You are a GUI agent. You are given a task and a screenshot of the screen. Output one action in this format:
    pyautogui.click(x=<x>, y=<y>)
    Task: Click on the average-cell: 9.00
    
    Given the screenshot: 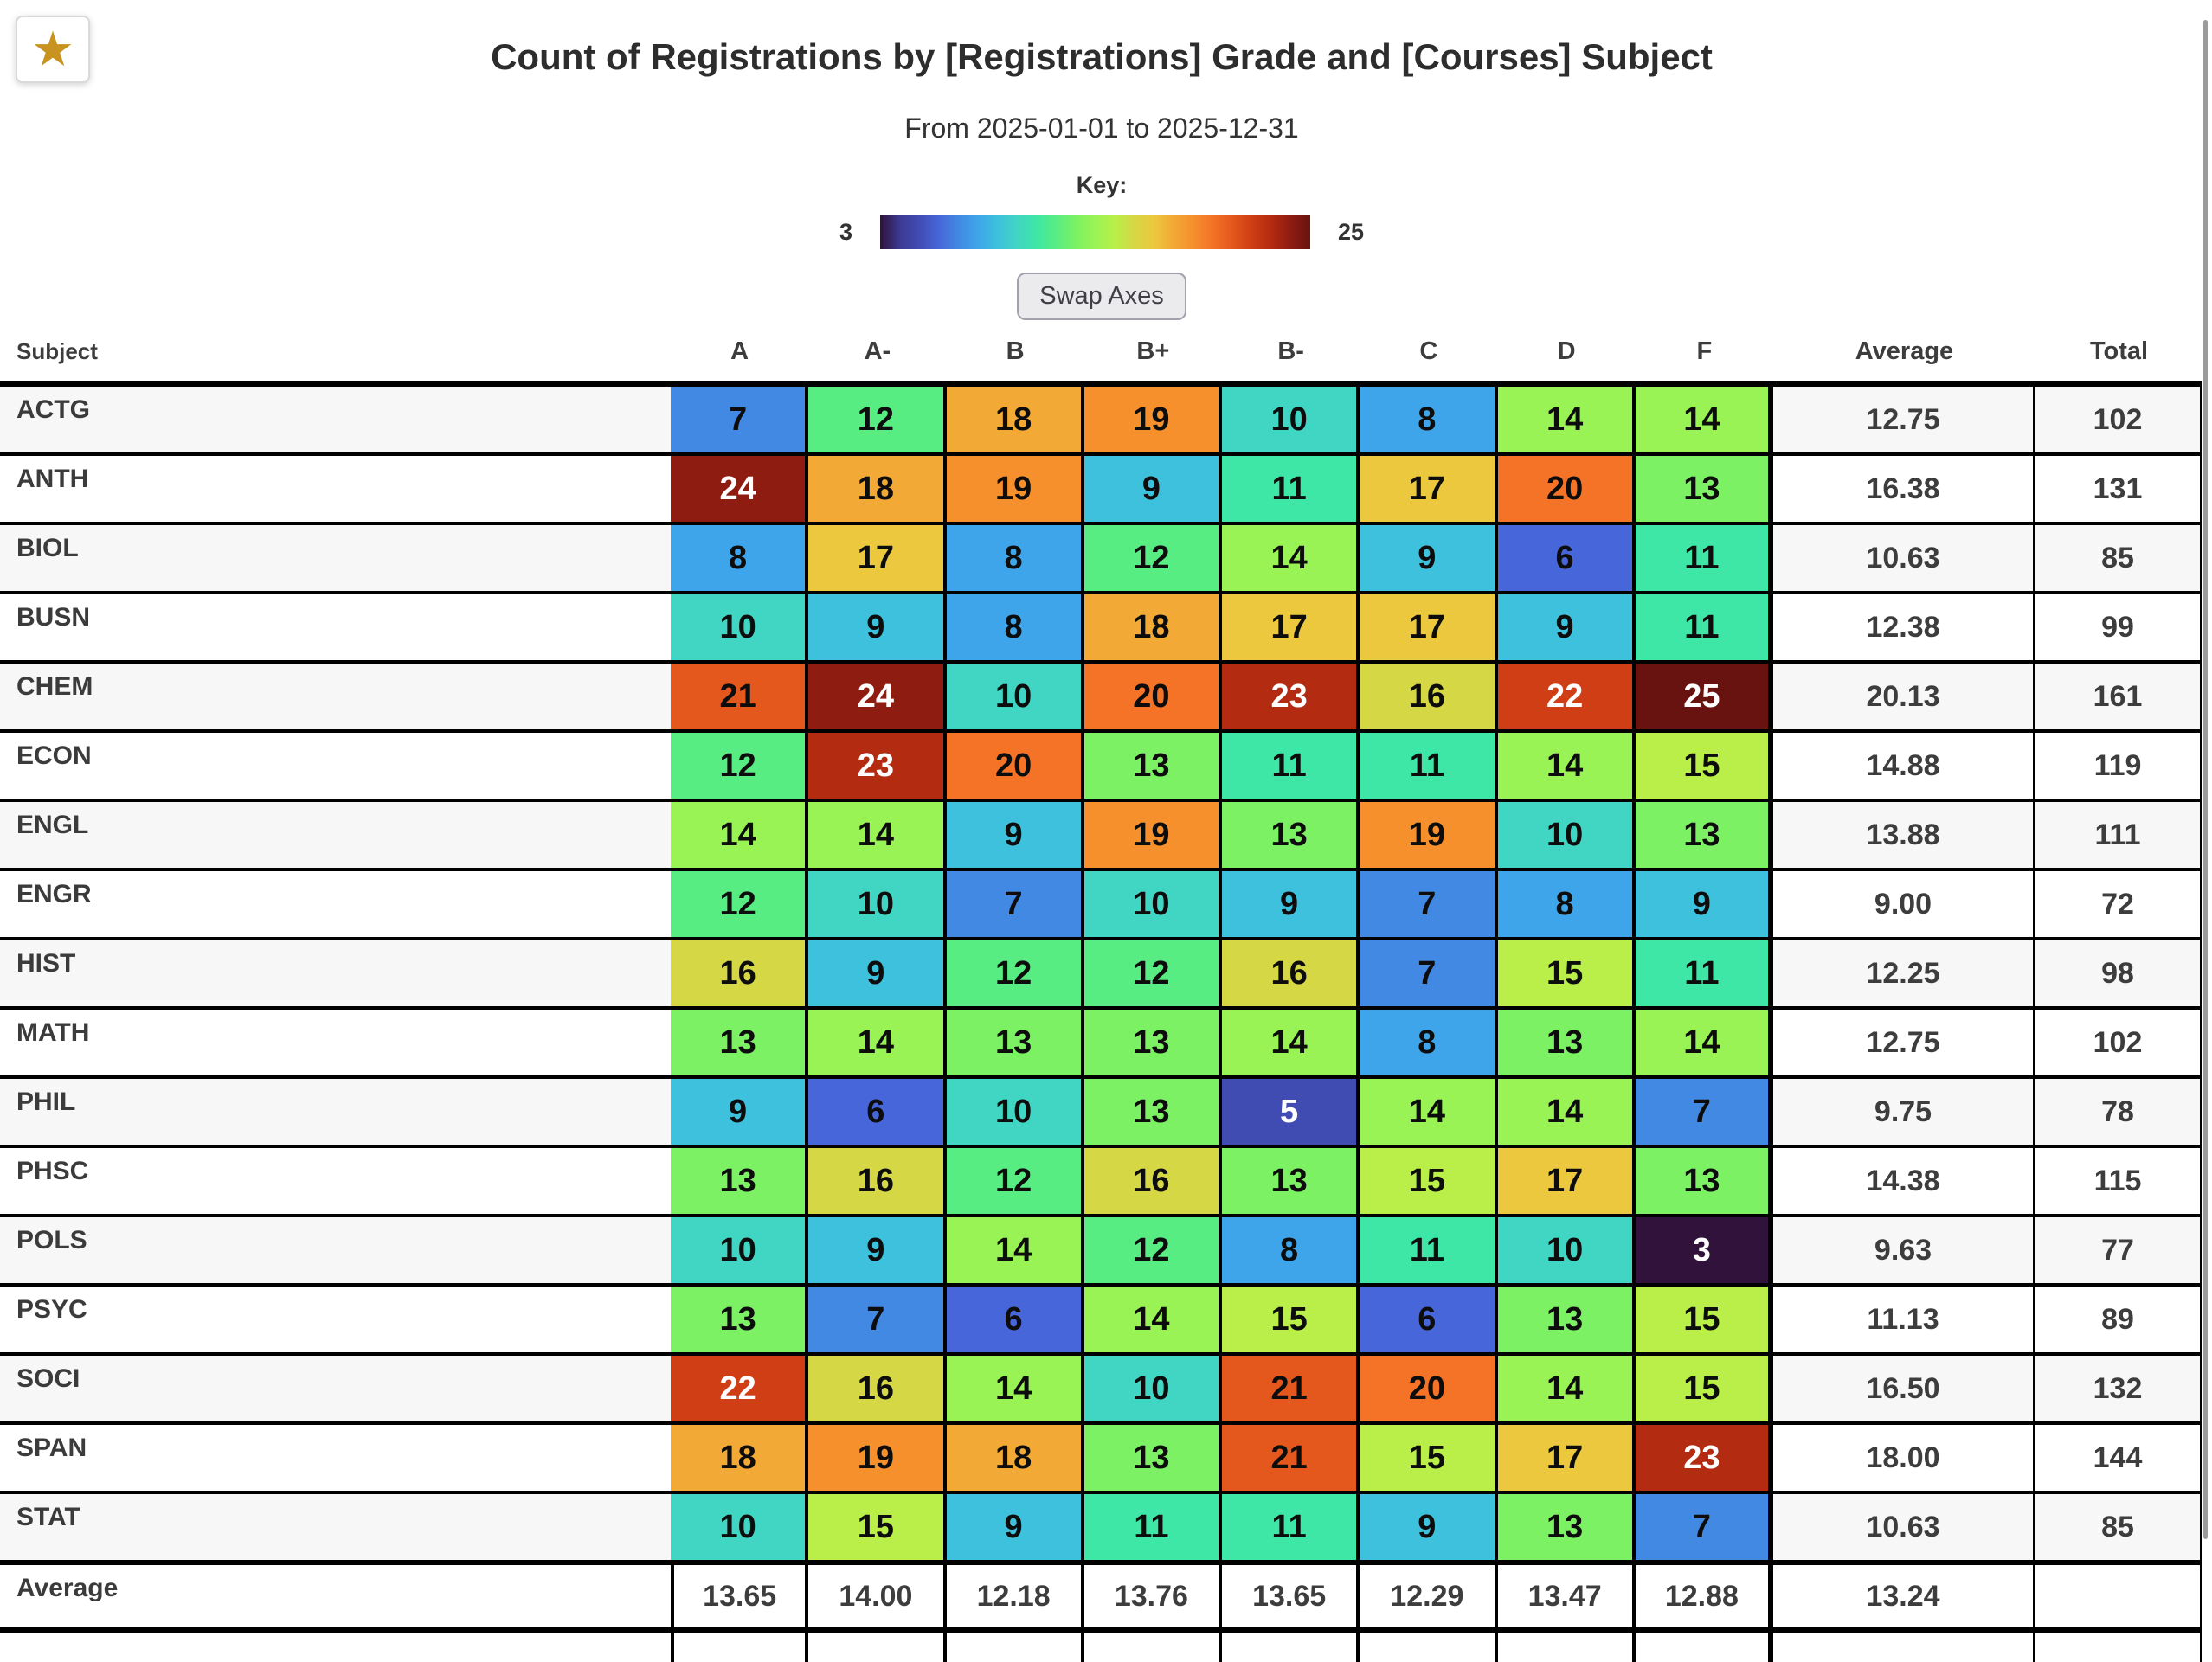 What is the action you would take?
    pyautogui.click(x=1904, y=904)
    